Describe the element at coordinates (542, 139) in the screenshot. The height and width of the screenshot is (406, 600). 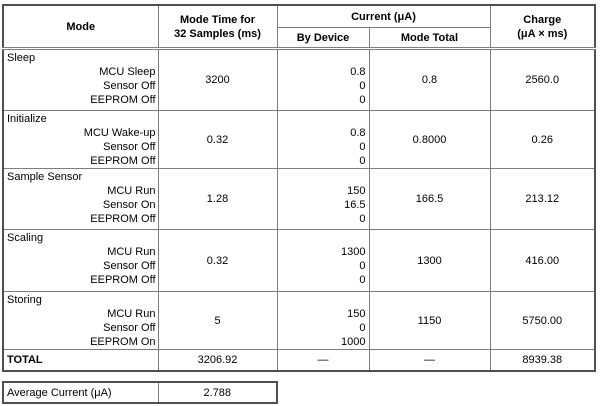
I see `charge-cell: 0.26` at that location.